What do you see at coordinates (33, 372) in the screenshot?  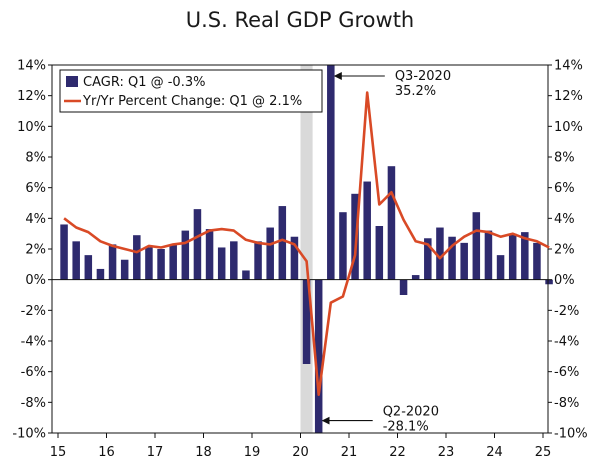 I see `y-tick-label-left: -6%` at bounding box center [33, 372].